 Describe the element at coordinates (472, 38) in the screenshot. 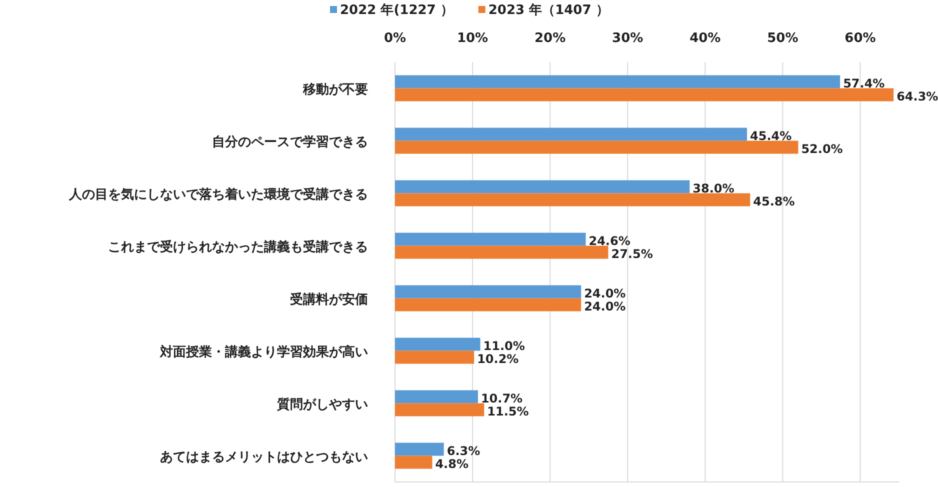

I see `x-tick-label: 10%` at that location.